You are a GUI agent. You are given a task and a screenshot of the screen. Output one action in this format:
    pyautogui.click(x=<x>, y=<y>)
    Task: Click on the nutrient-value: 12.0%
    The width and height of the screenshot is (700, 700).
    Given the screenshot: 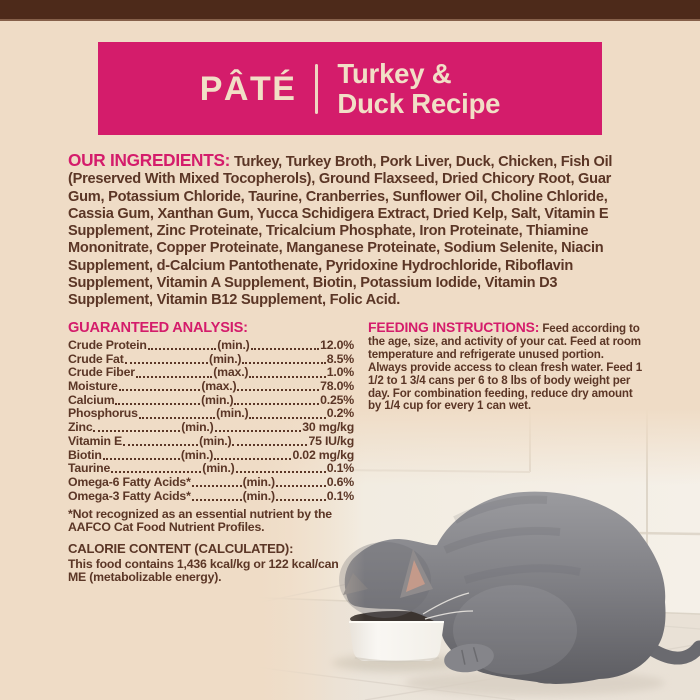 What is the action you would take?
    pyautogui.click(x=337, y=345)
    